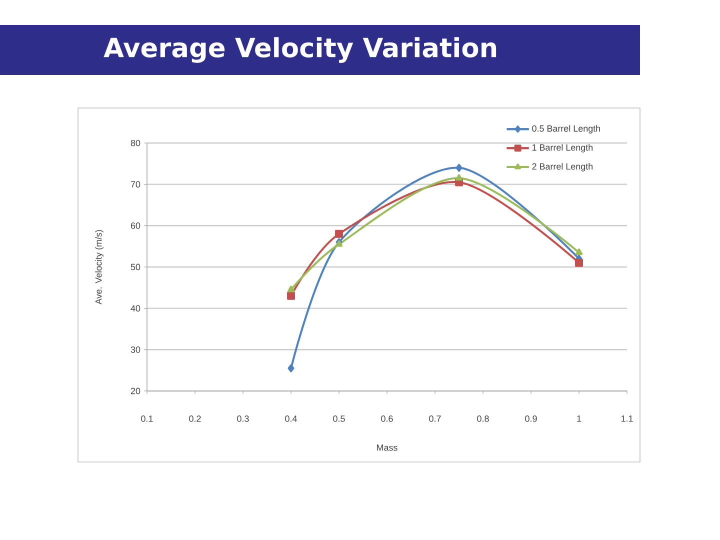 Image resolution: width=720 pixels, height=540 pixels. I want to click on chart-title: Average Velocity Variation, so click(300, 50).